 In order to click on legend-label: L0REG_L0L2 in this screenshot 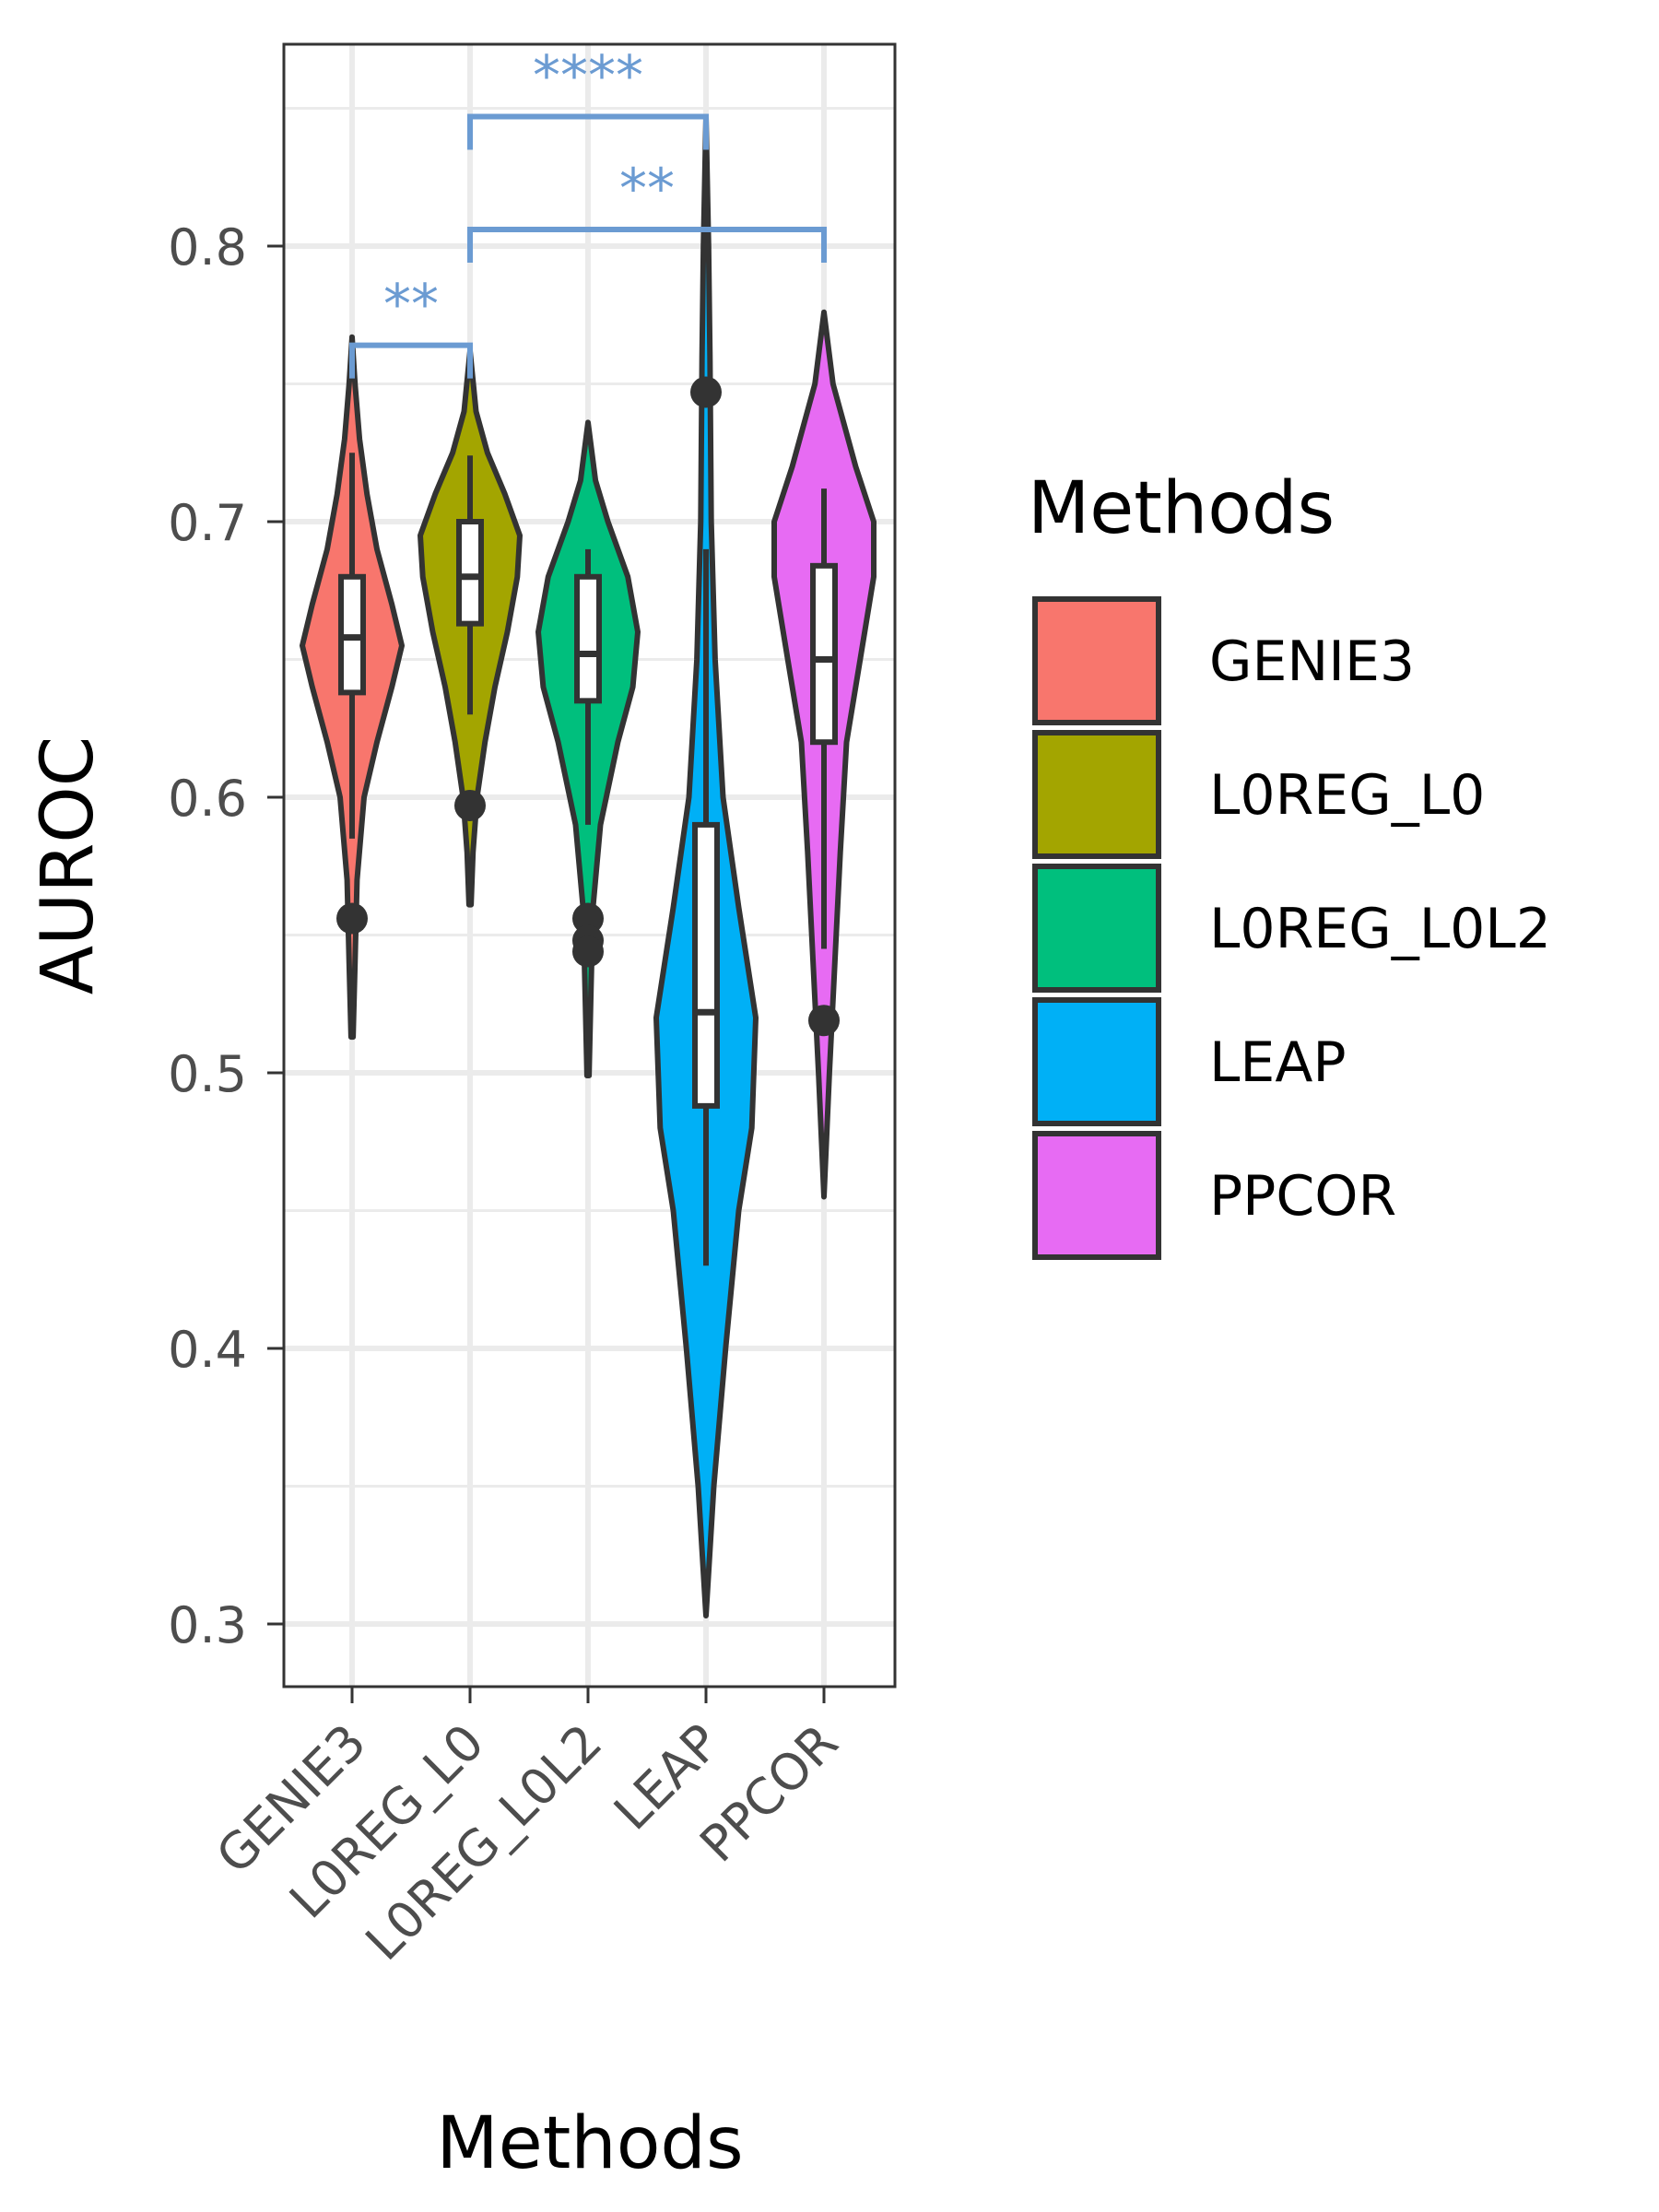, I will do `click(1380, 929)`.